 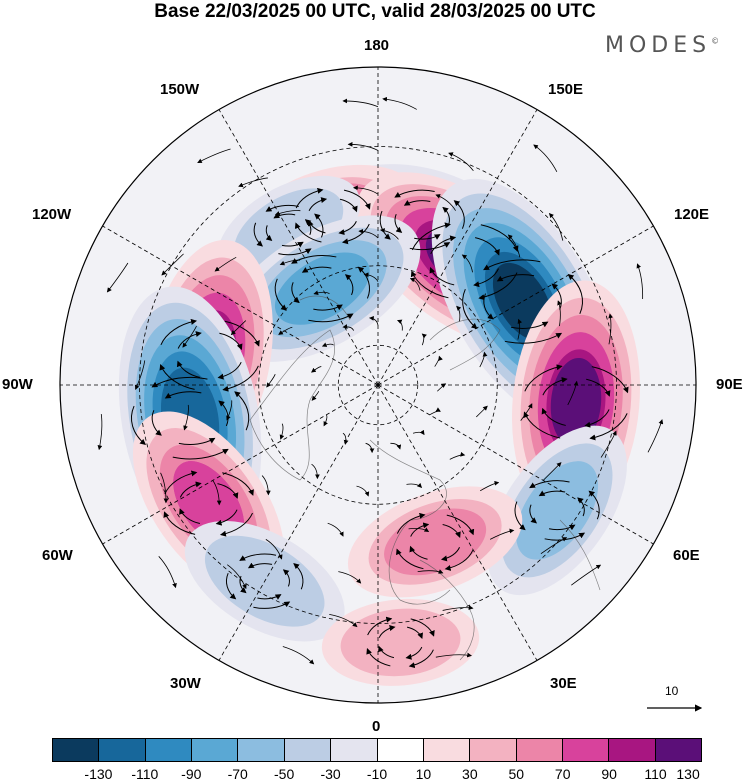 I want to click on label-lon-120w: 120W, so click(x=52, y=214).